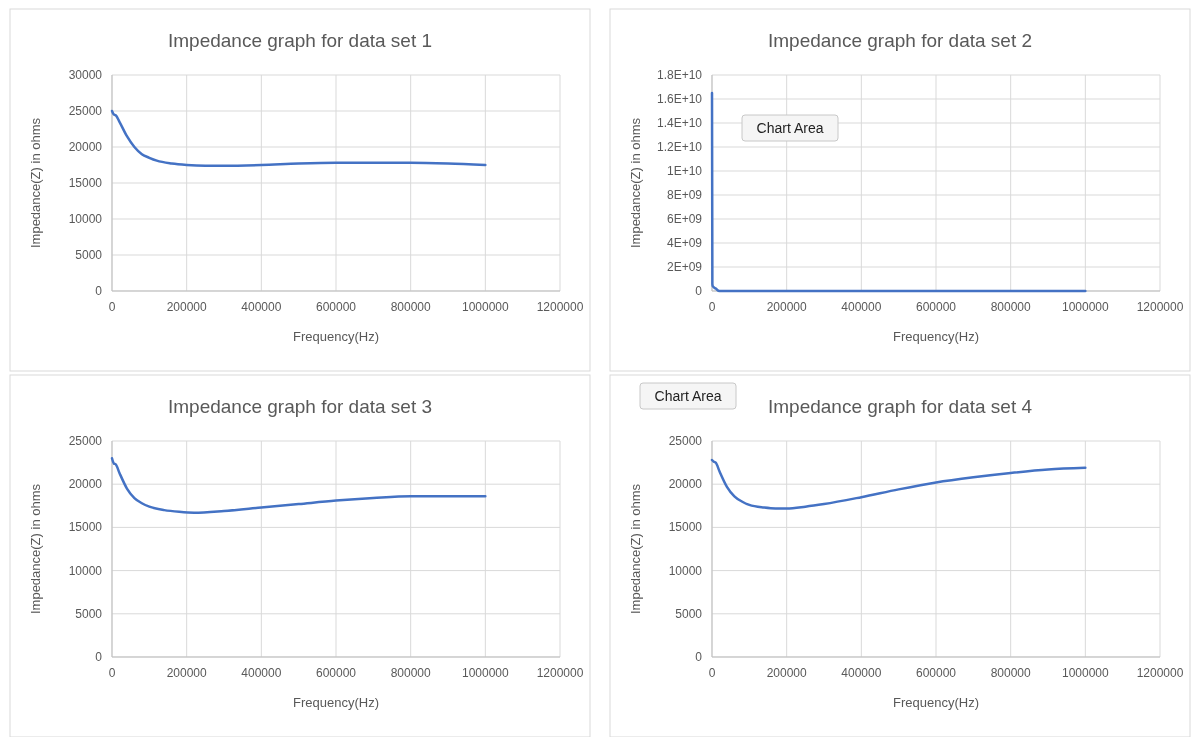 The height and width of the screenshot is (745, 1199). I want to click on y-tick-label: 1.2E+10, so click(679, 147).